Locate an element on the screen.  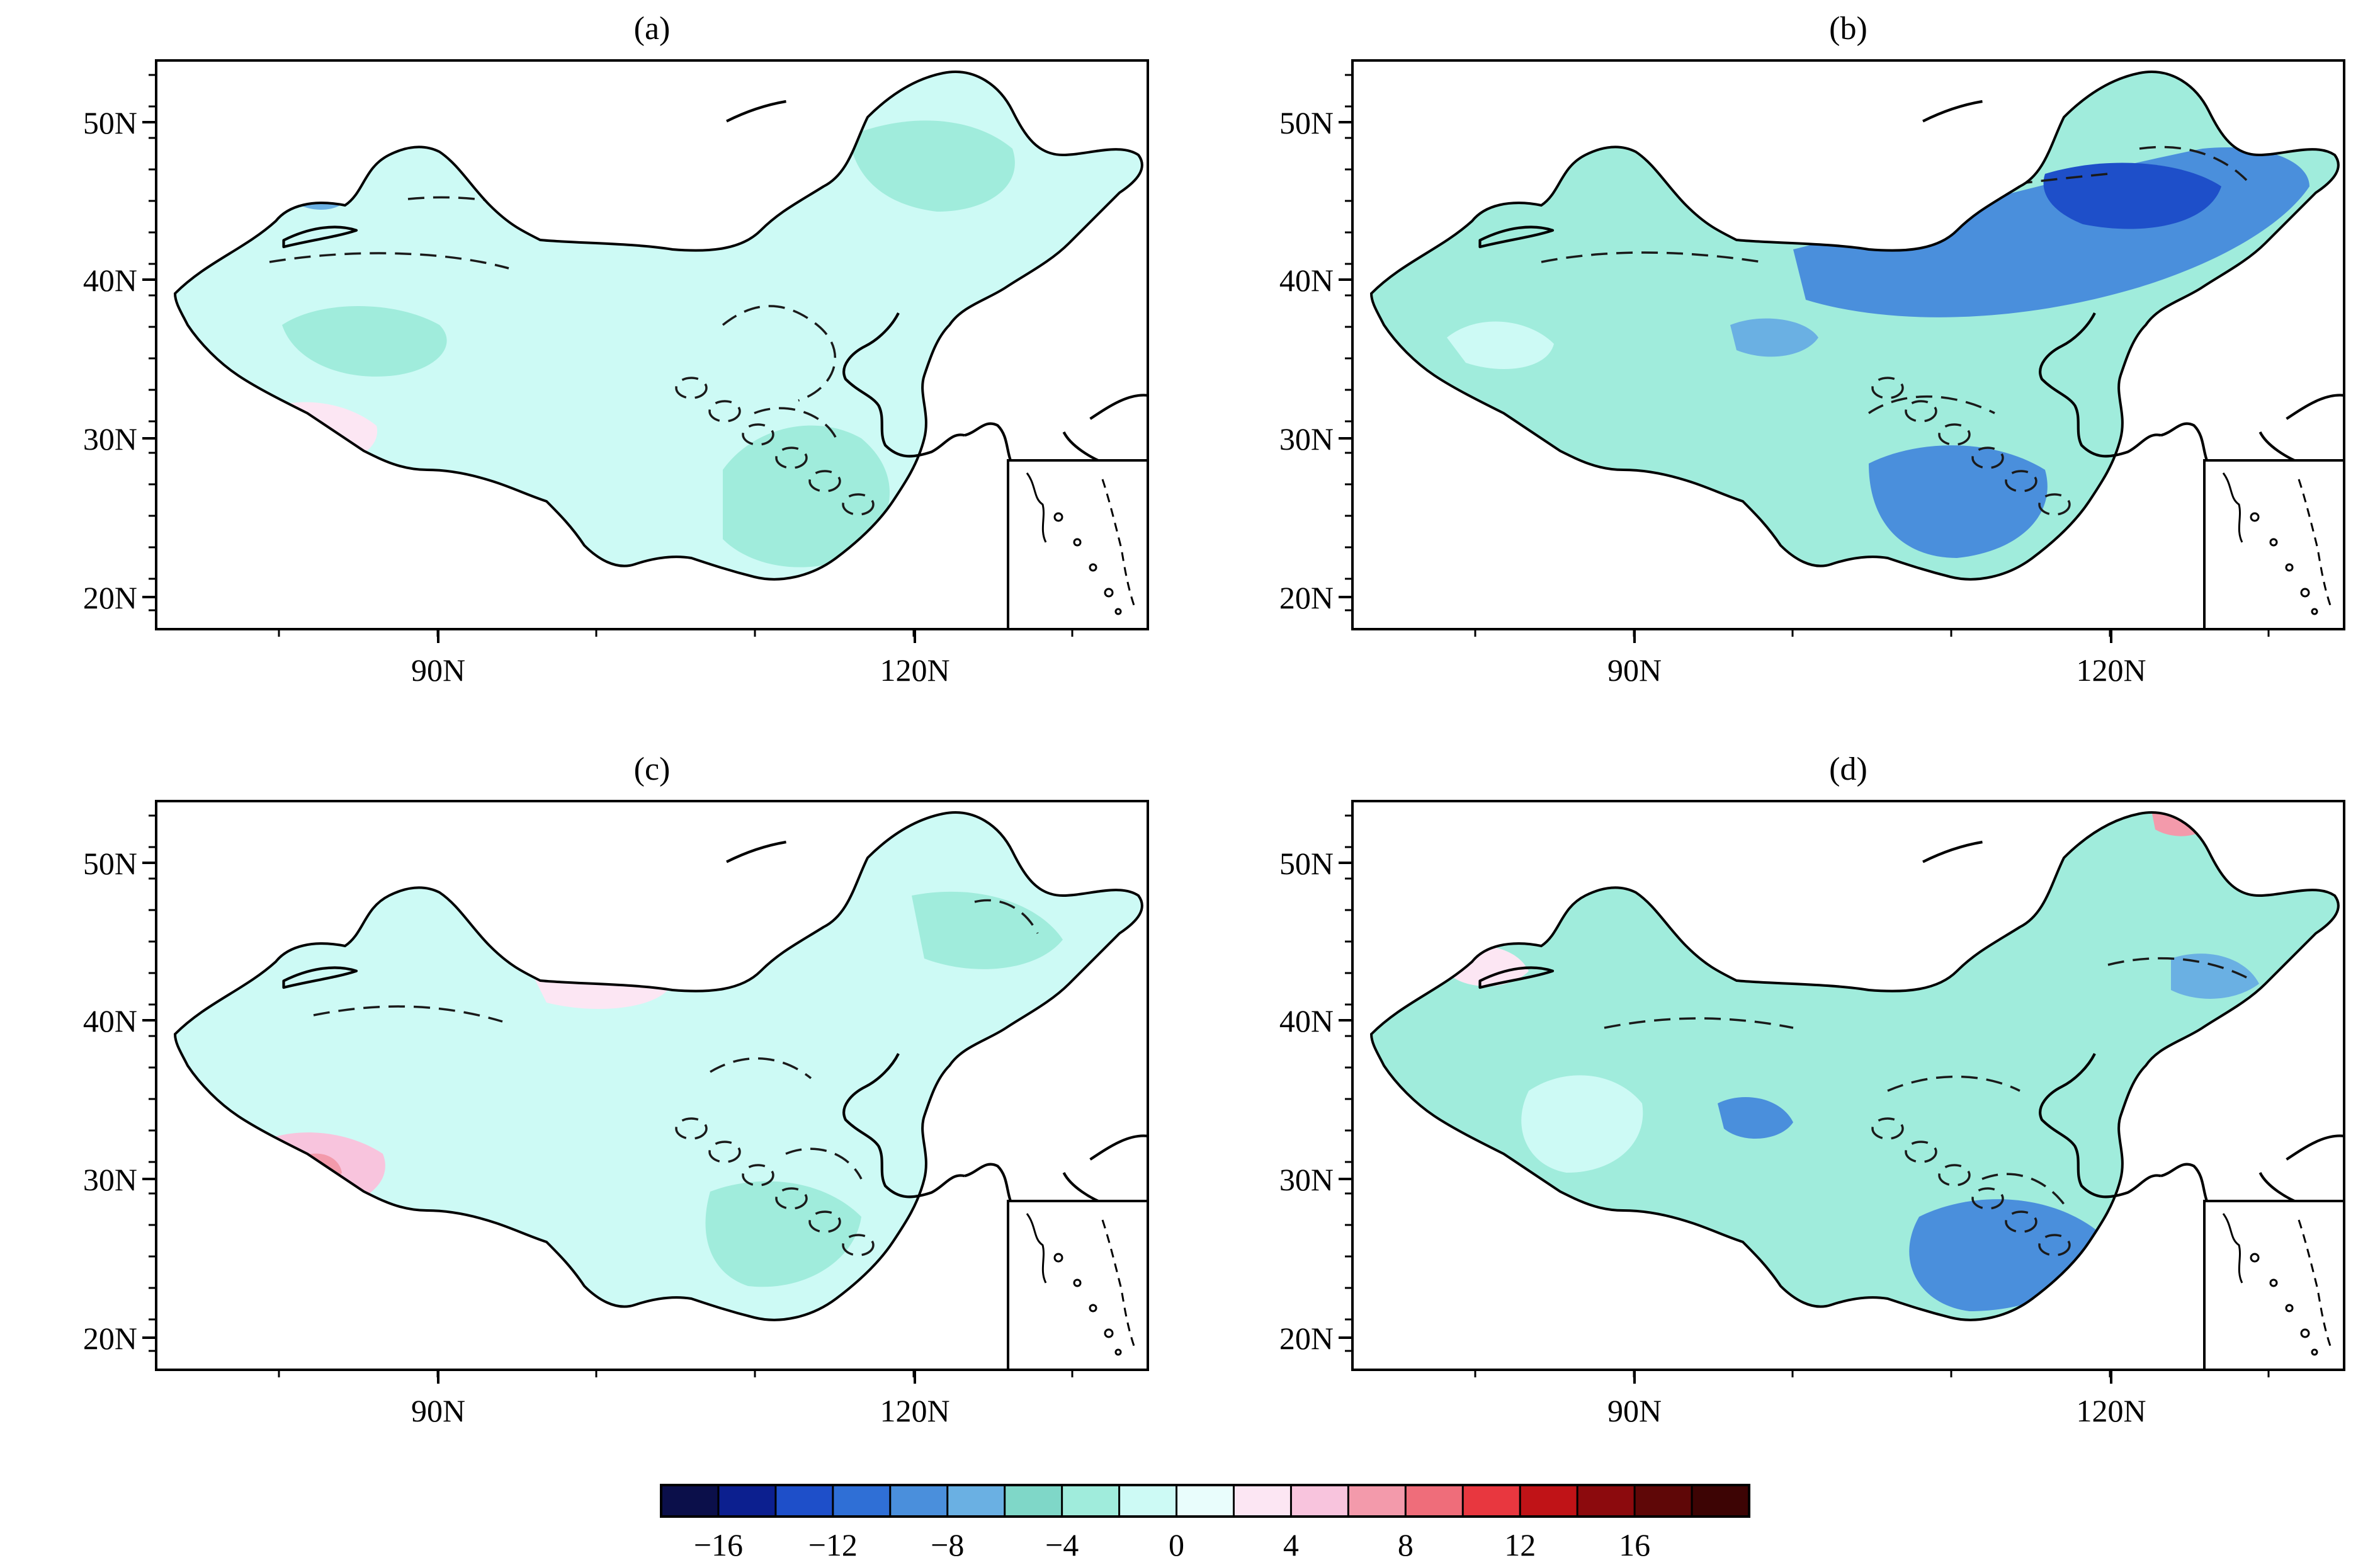
colorbar-frame is located at coordinates (1205, 1501).